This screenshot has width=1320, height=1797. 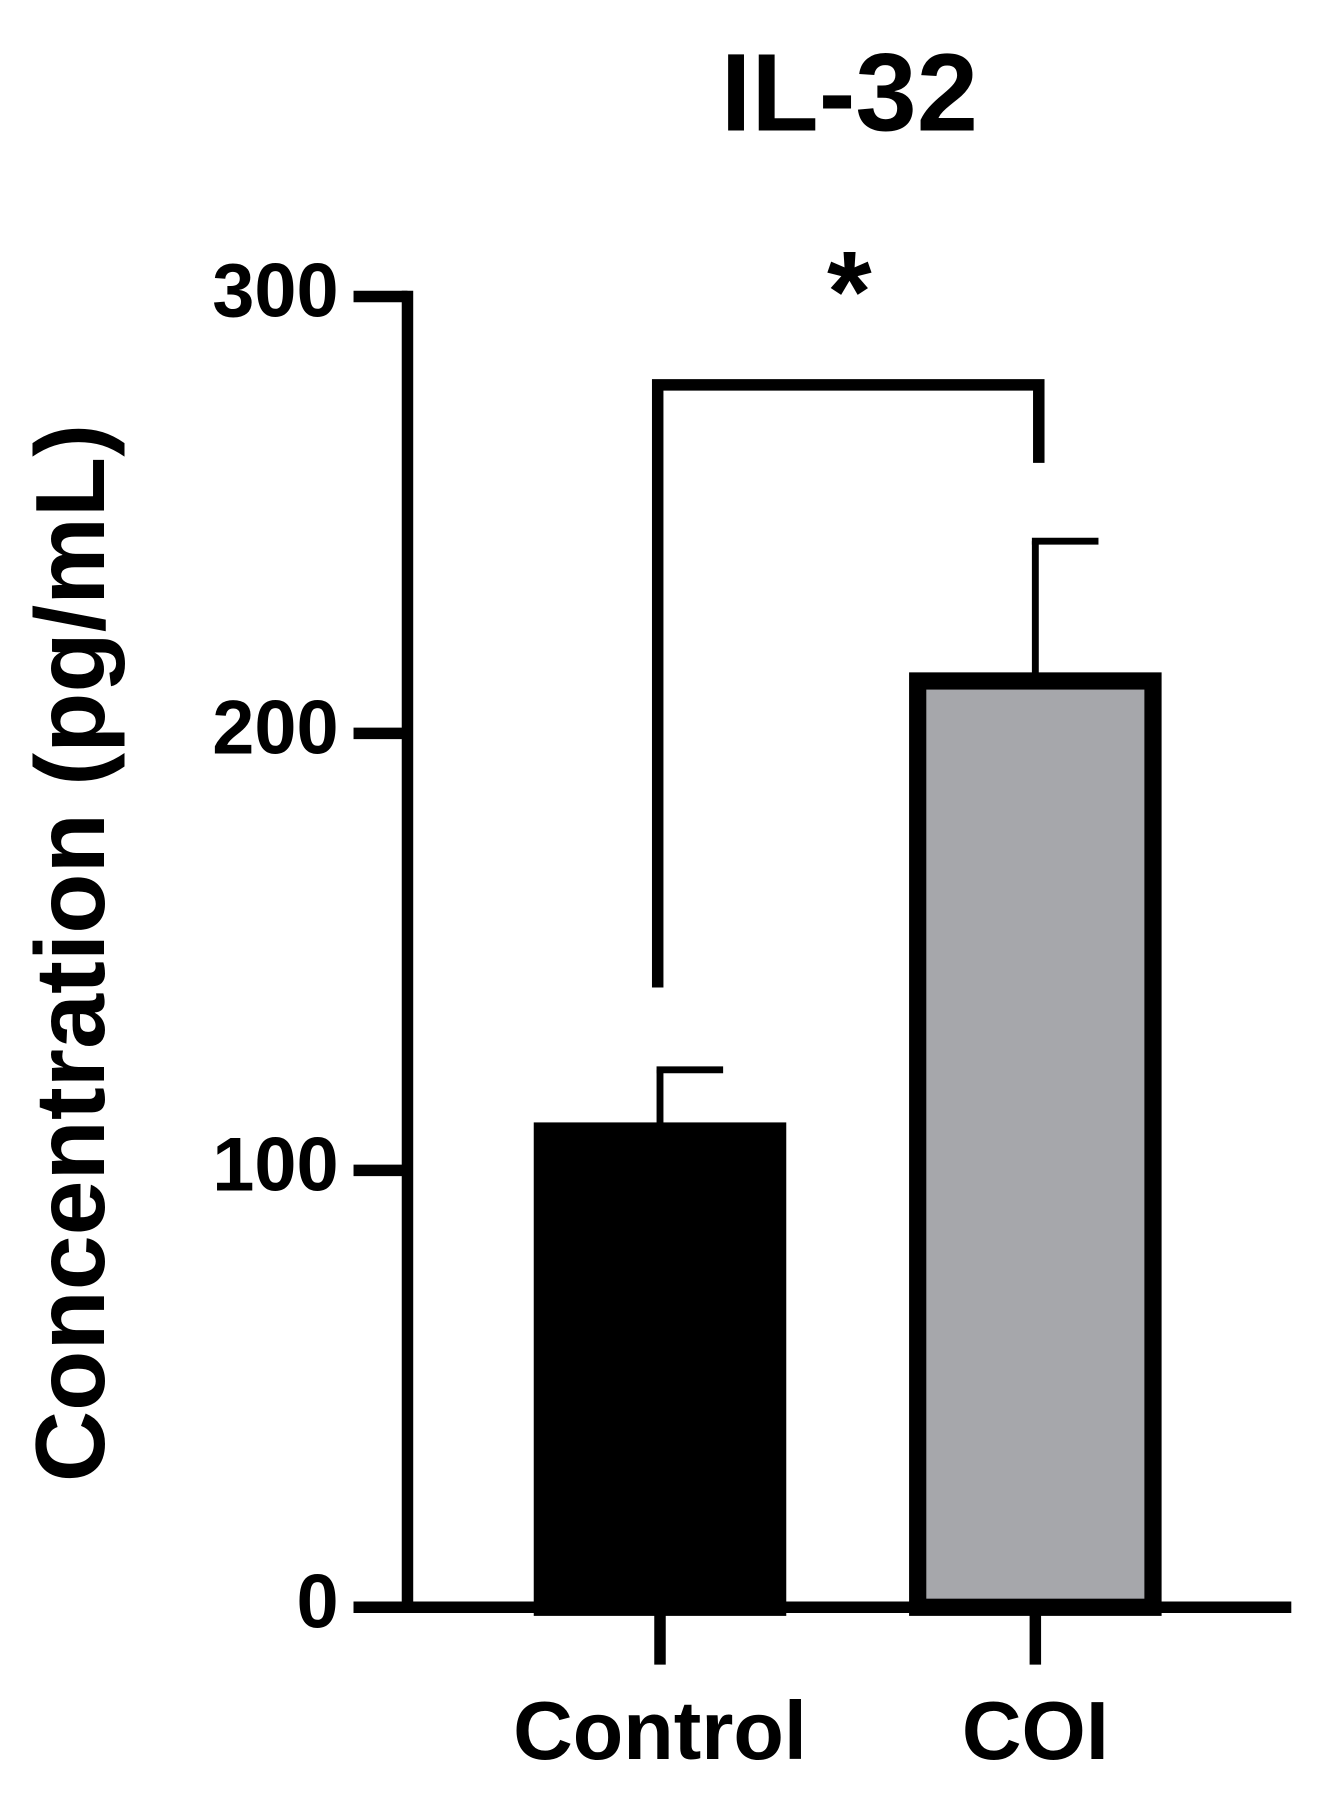 What do you see at coordinates (660, 1730) in the screenshot?
I see `x-tick-label: Control` at bounding box center [660, 1730].